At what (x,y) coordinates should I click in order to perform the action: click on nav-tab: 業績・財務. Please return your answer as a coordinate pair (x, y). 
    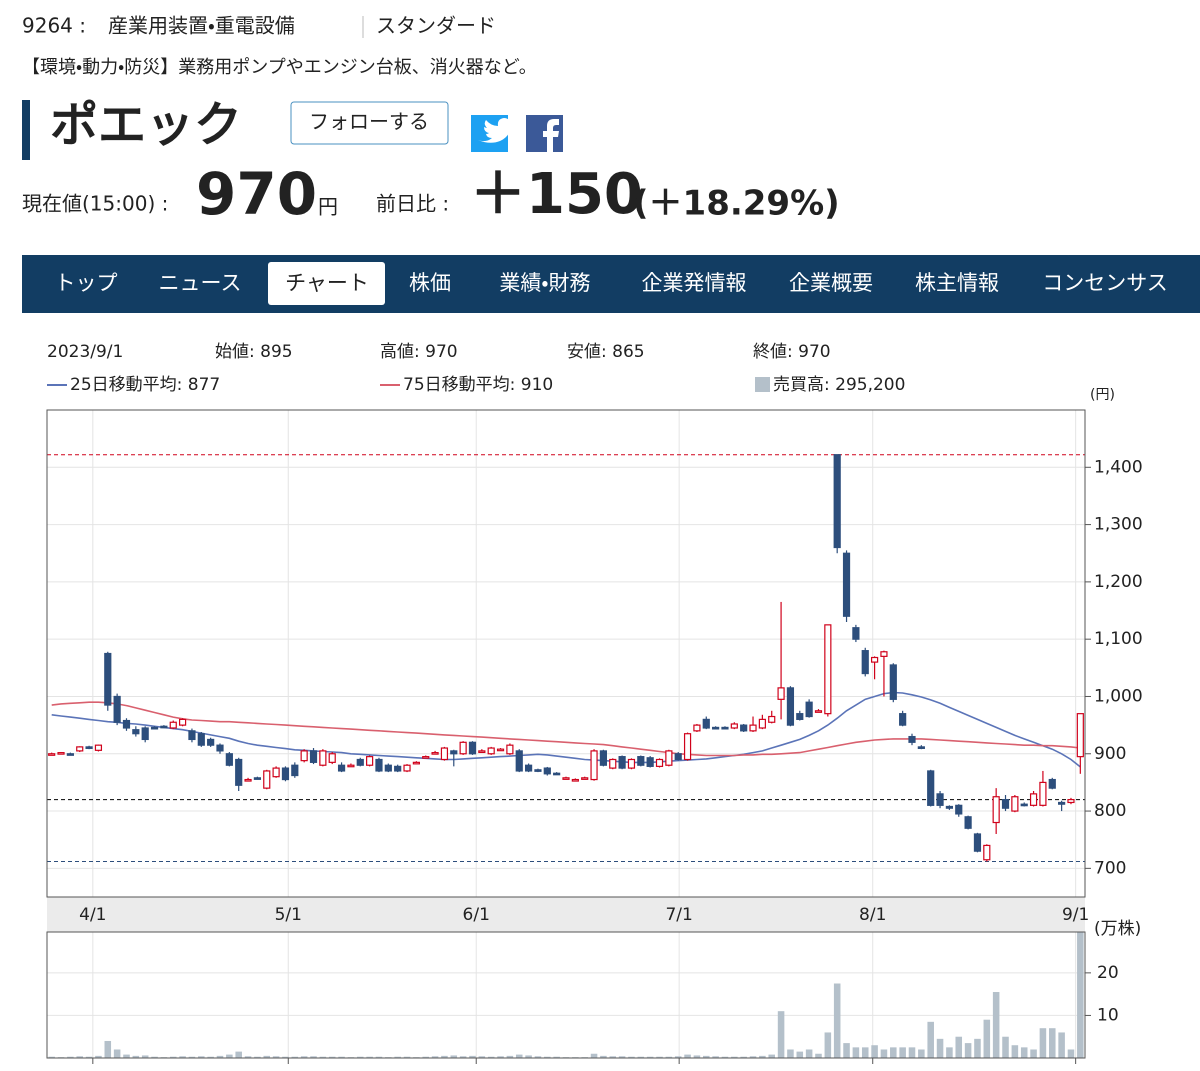
    Looking at the image, I should click on (544, 283).